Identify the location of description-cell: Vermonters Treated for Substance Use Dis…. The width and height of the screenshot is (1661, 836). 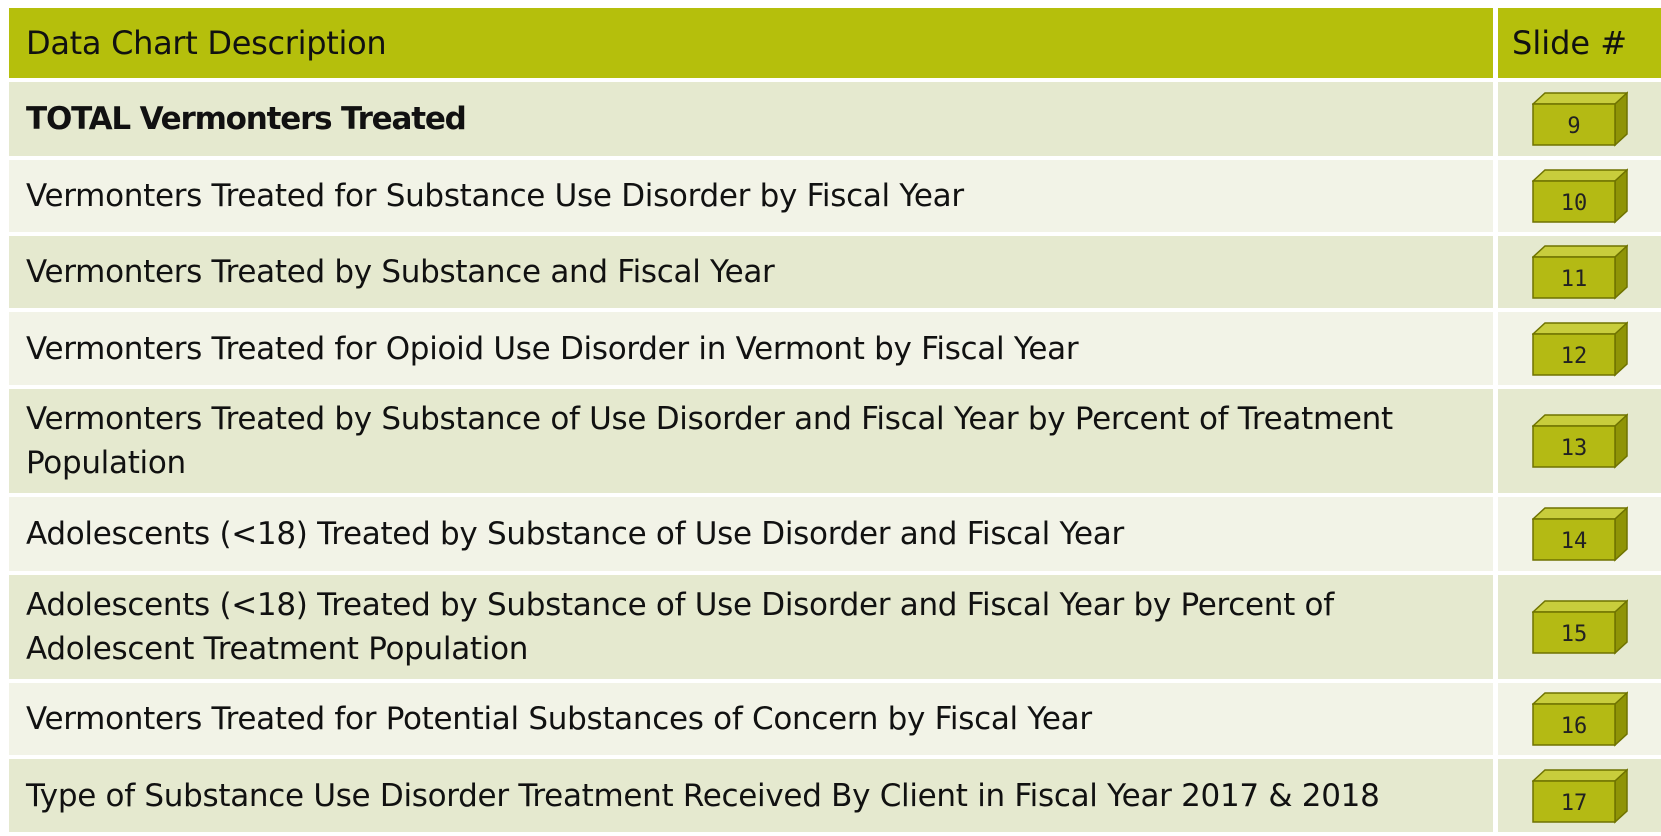
(751, 196).